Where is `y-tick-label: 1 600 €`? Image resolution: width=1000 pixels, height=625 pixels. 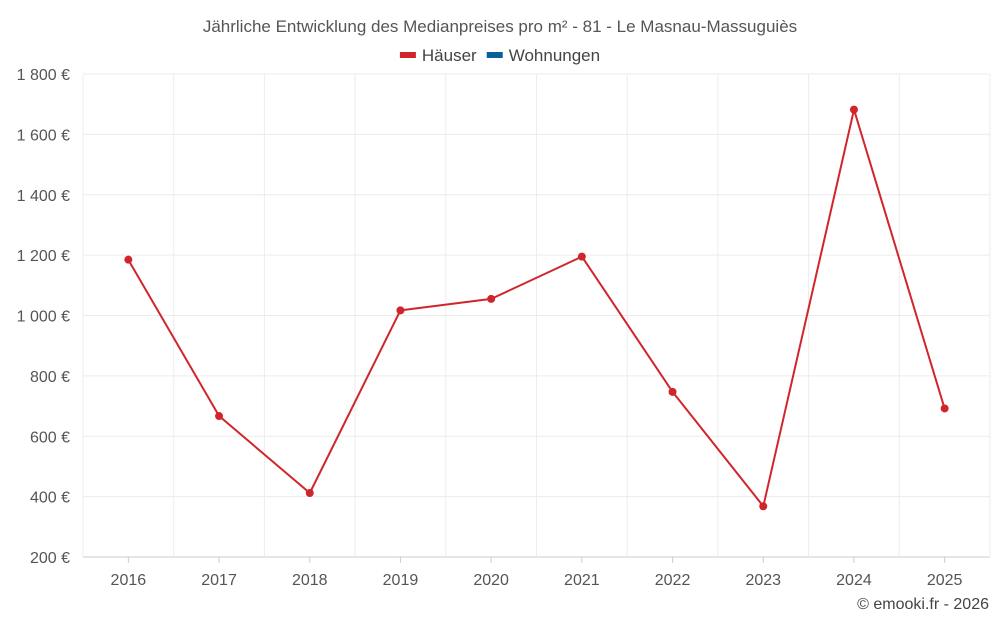 y-tick-label: 1 600 € is located at coordinates (43, 135).